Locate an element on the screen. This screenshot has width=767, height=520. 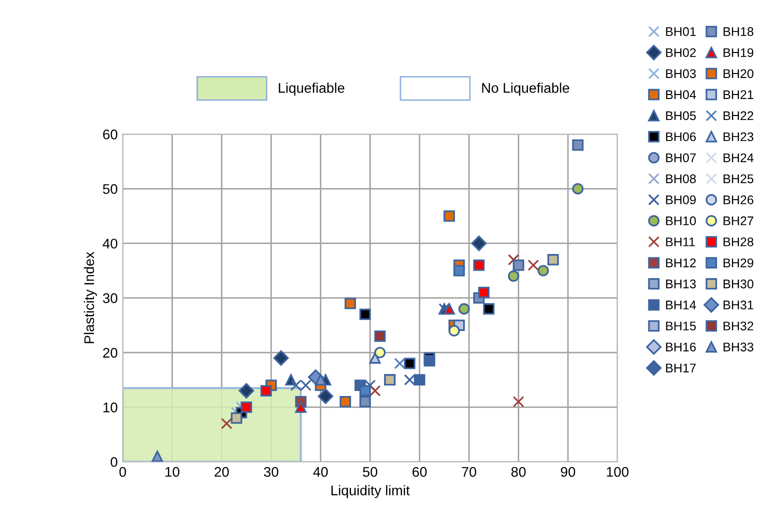
legend-label: BH28 is located at coordinates (739, 241).